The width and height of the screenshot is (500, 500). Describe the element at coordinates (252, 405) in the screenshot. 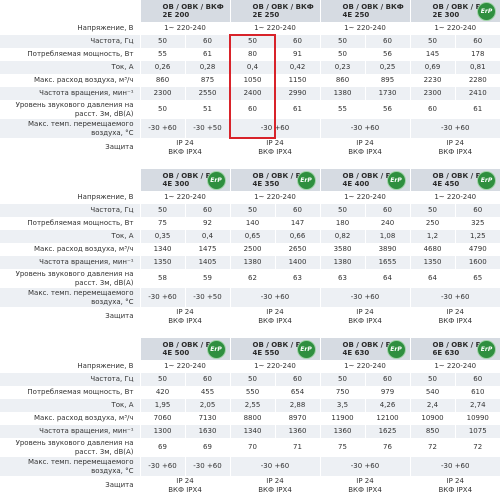

I see `value-cell: 2,55` at that location.